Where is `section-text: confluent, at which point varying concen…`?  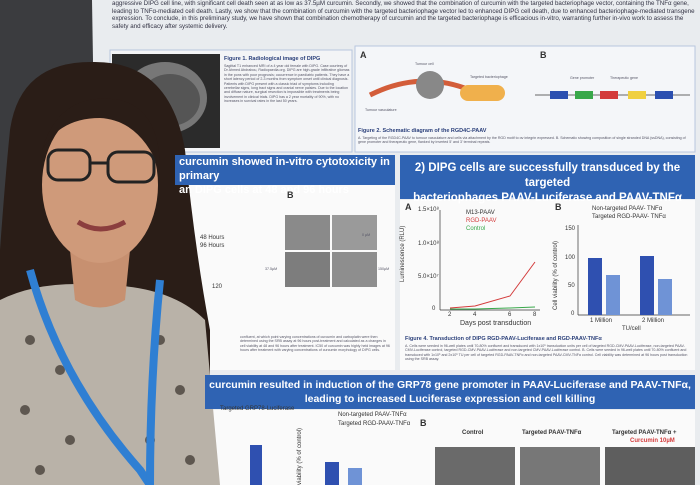
section-text: confluent, at which point varying concen… is located at coordinates (315, 344).